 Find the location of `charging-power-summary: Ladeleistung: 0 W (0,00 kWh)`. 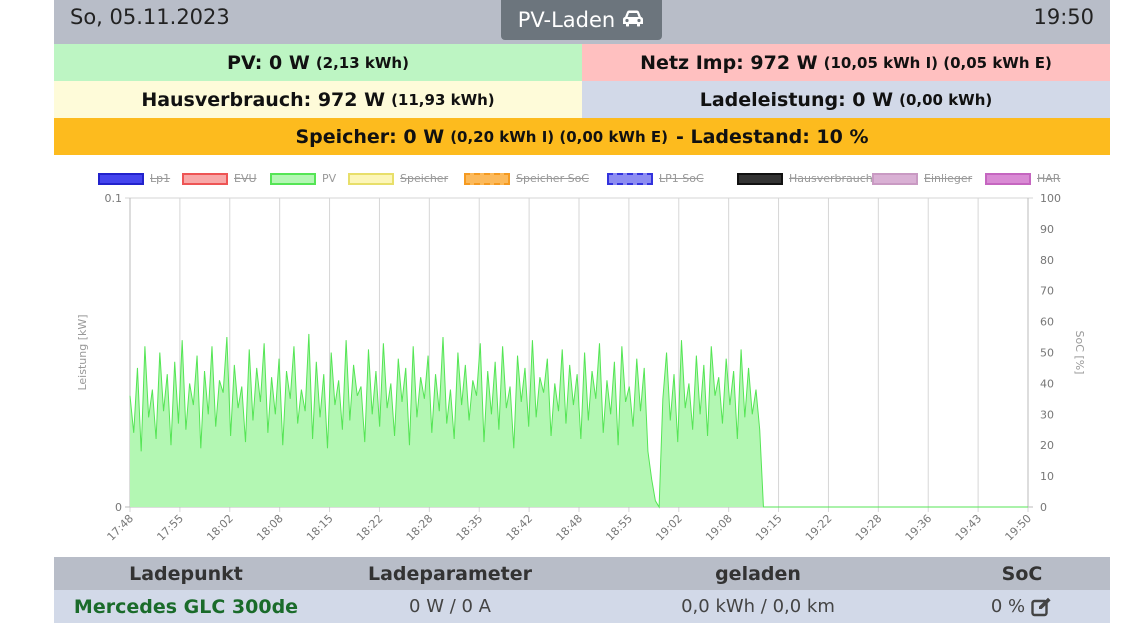

charging-power-summary: Ladeleistung: 0 W (0,00 kWh) is located at coordinates (846, 99).